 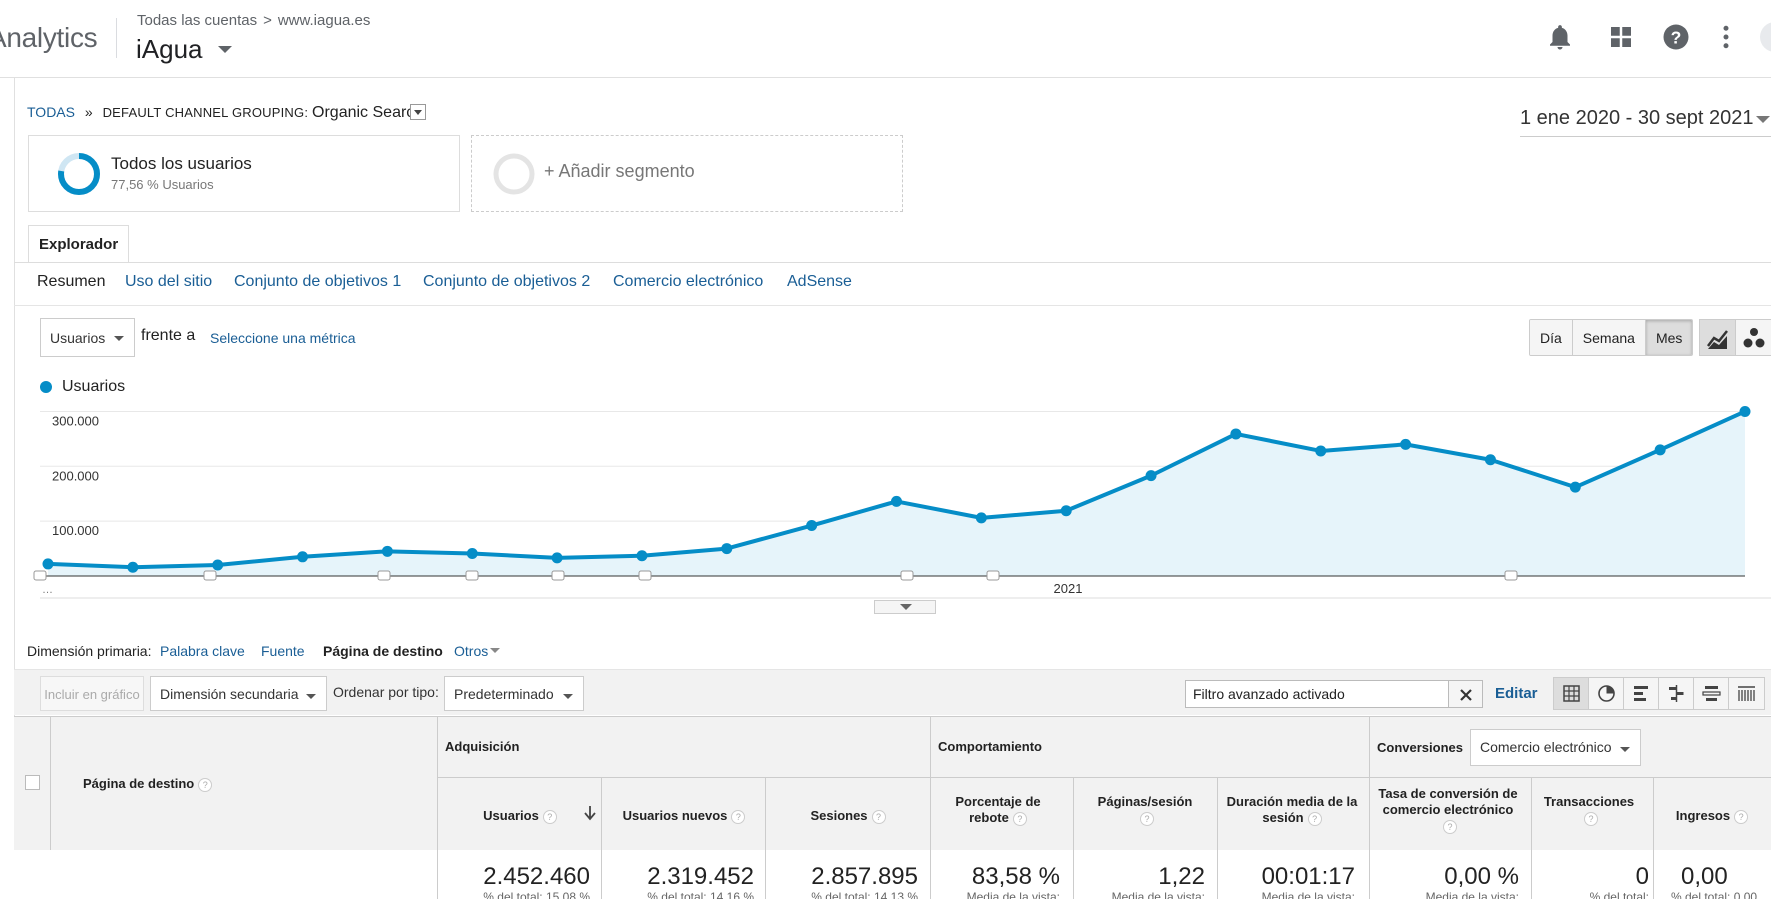 What do you see at coordinates (1555, 747) in the screenshot?
I see `conversions-dropdown: Comercio electrónico` at bounding box center [1555, 747].